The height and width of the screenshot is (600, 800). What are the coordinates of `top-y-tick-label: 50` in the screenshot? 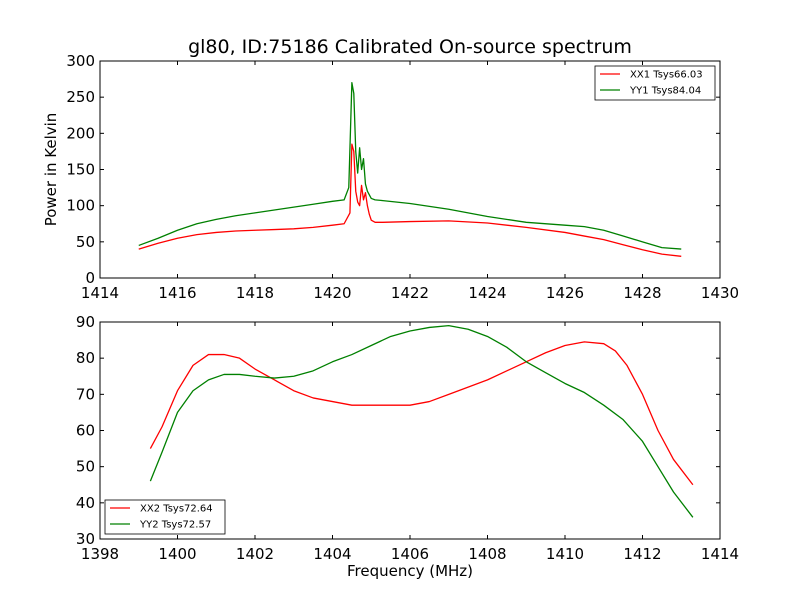 It's located at (85, 242).